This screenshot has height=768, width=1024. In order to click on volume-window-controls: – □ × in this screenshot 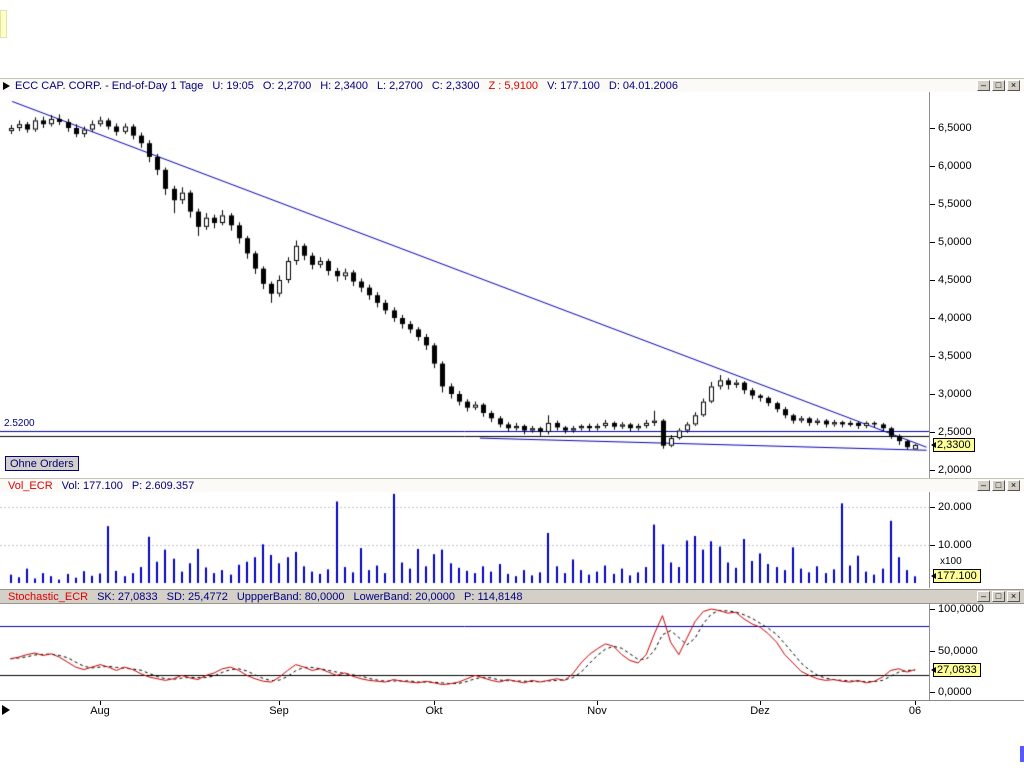, I will do `click(998, 485)`.